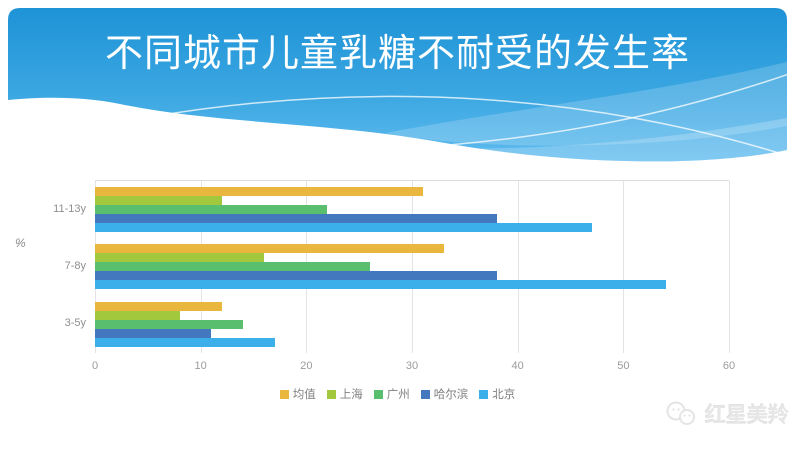 This screenshot has height=457, width=795. Describe the element at coordinates (75, 323) in the screenshot. I see `category-label: 3-5y` at that location.